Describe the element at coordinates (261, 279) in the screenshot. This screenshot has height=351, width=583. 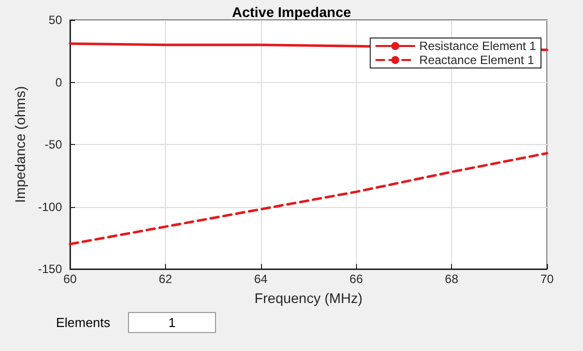
I see `x-tick-label: 64` at that location.